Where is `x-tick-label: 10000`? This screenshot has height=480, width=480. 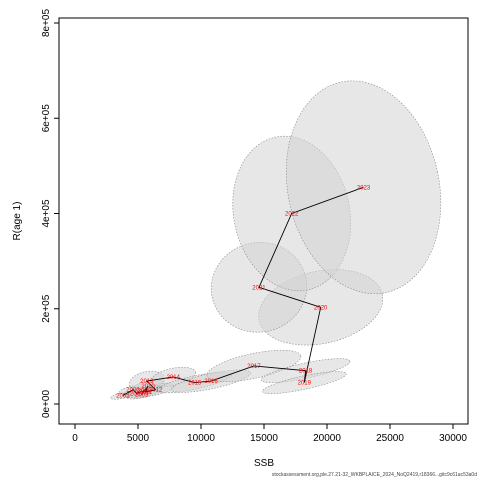
x-tick-label: 10000 is located at coordinates (201, 438).